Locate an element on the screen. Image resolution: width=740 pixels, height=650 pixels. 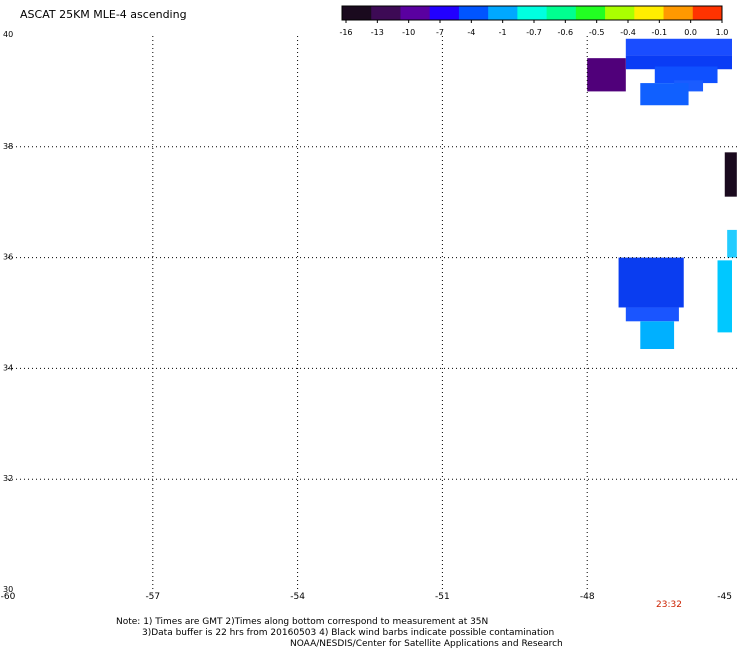
colorbar-tick-label: -0.6 is located at coordinates (566, 32).